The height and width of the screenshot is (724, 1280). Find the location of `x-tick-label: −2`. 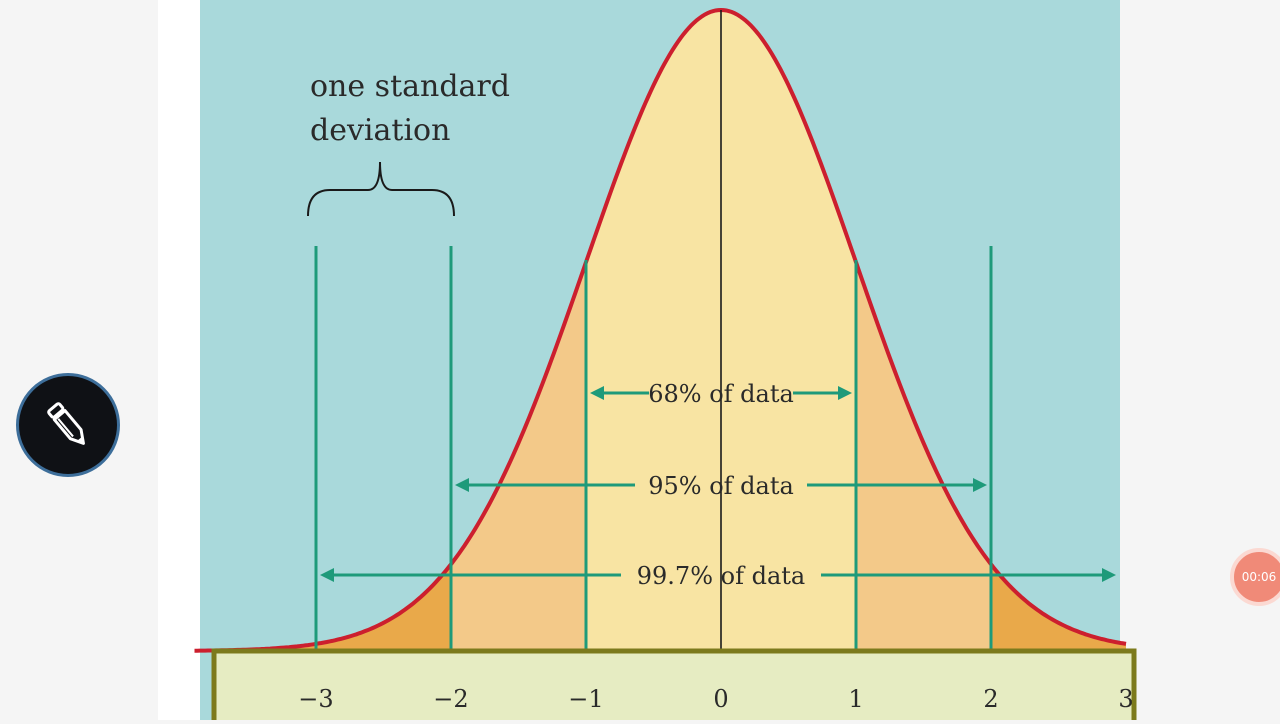

x-tick-label: −2 is located at coordinates (450, 699).